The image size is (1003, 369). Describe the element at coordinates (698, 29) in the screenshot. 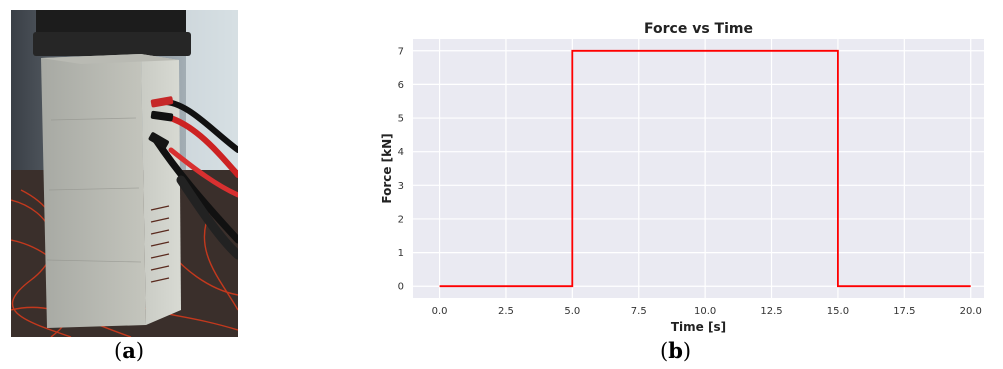

I see `chart-title: Force vs Time` at that location.